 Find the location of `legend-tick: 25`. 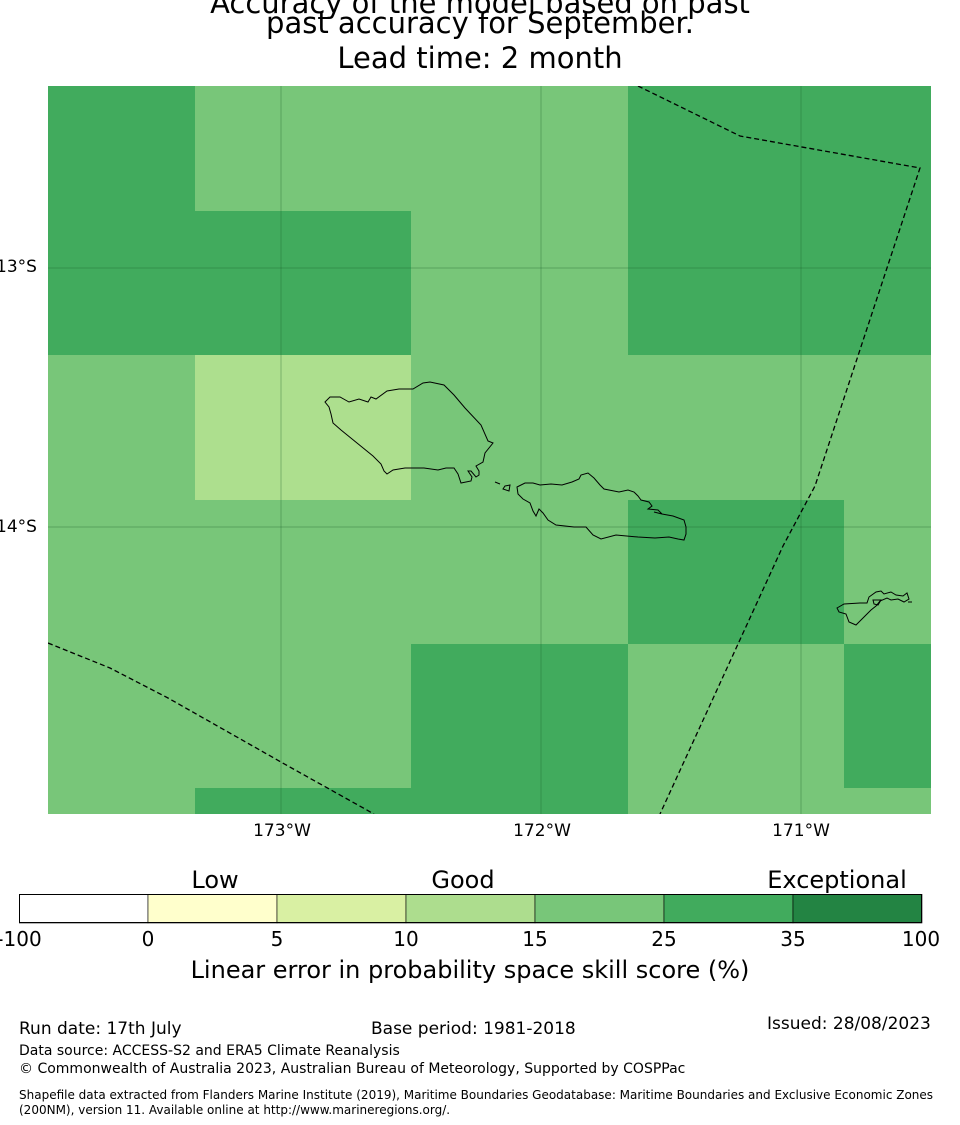

legend-tick: 25 is located at coordinates (664, 939).